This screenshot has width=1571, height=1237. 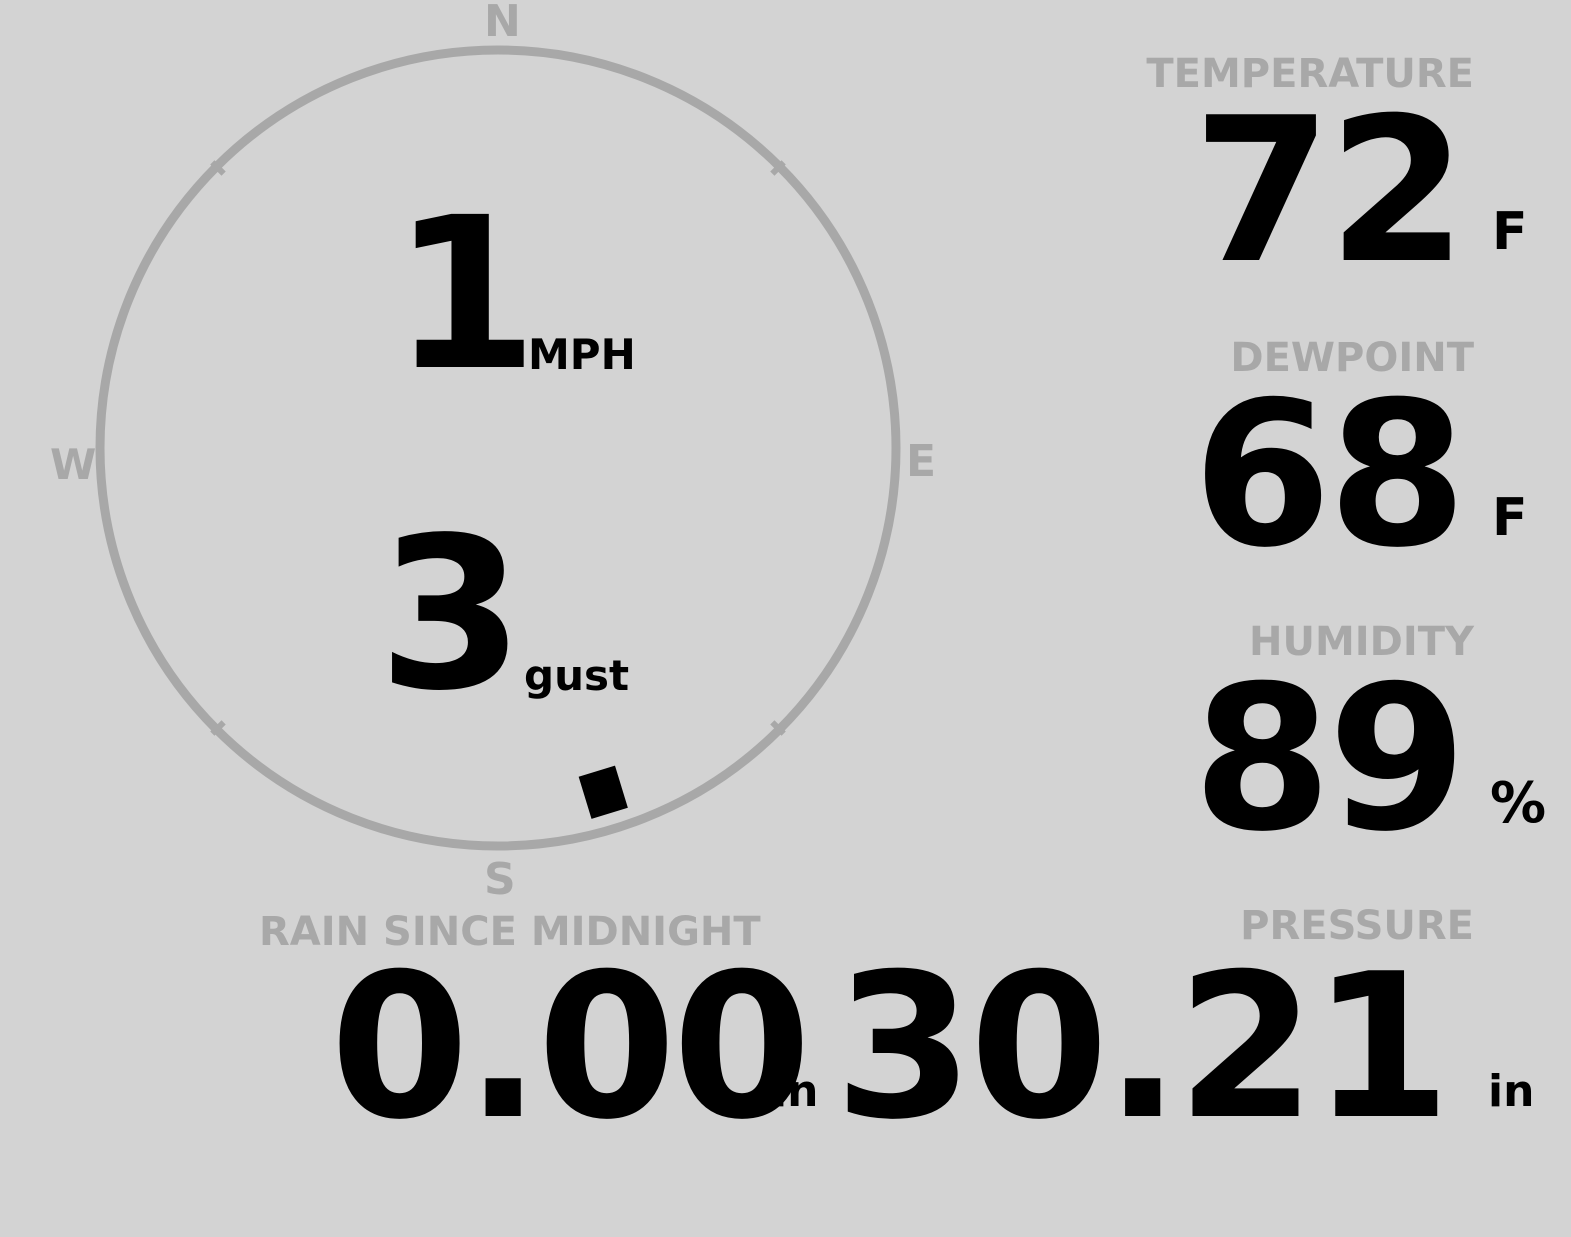 I want to click on rain-value: 0.00, so click(x=570, y=1047).